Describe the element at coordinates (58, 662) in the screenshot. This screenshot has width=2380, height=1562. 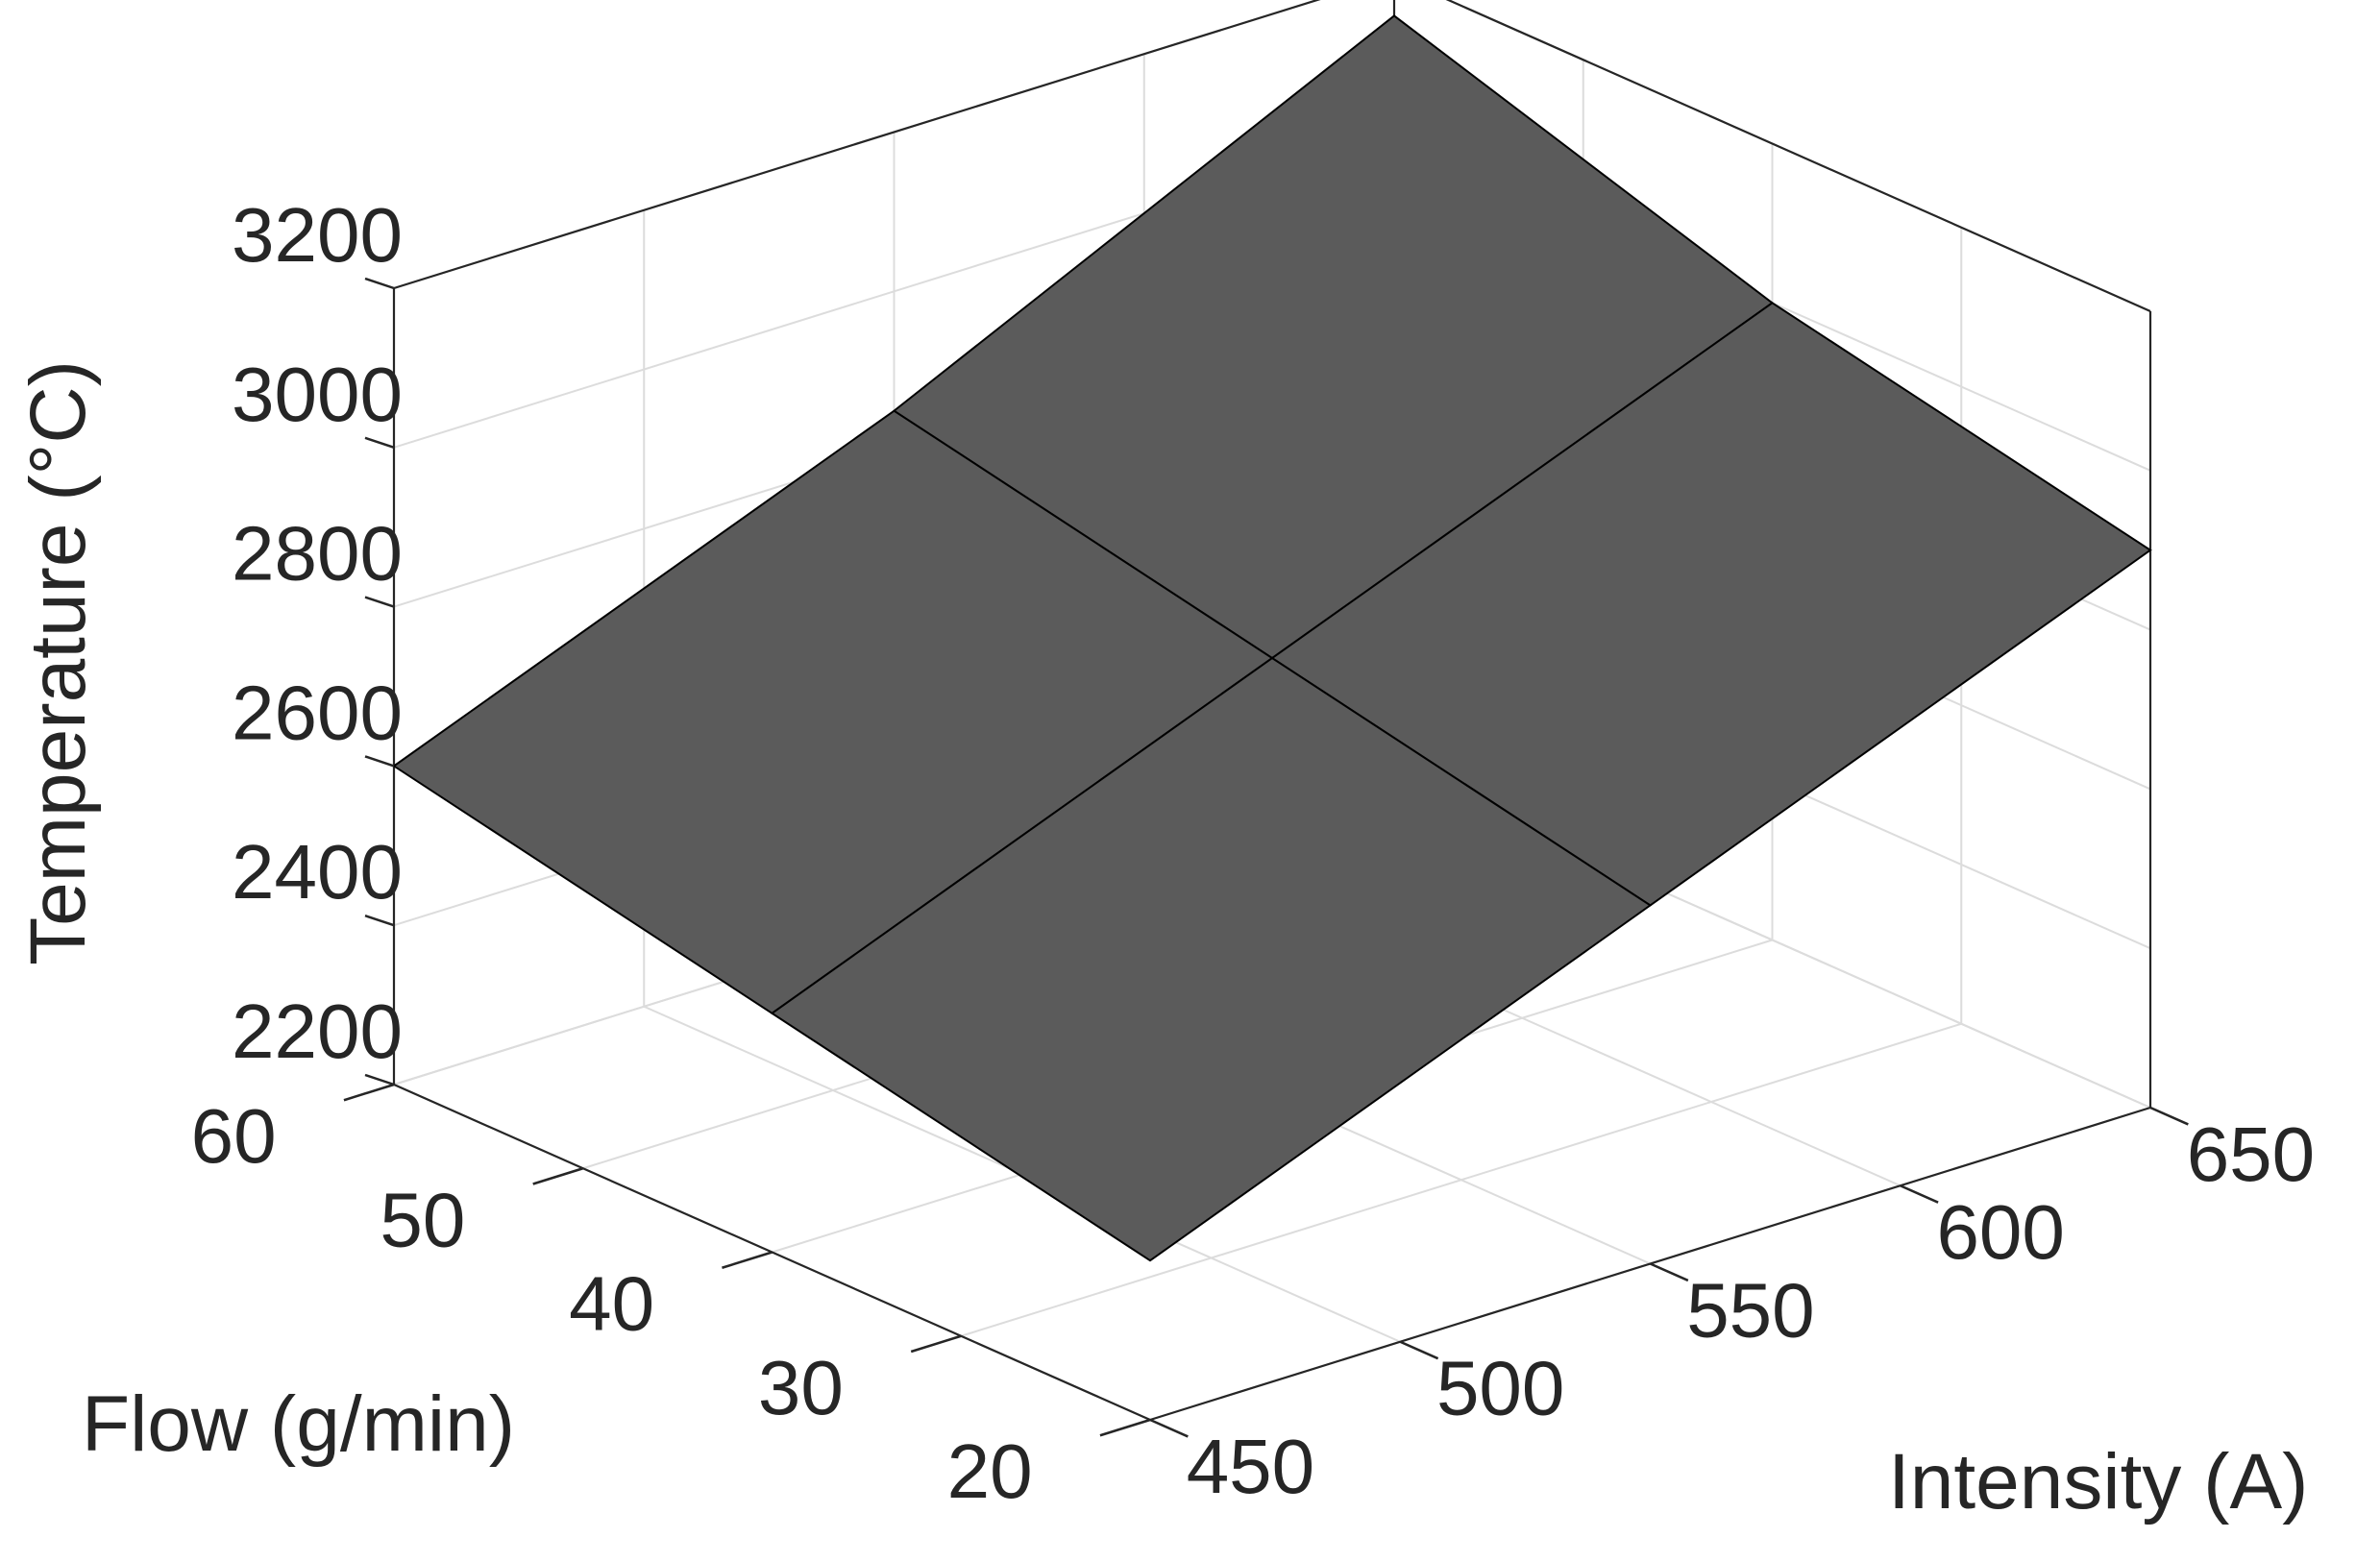
I see `z-axis-label: Temperature (°C)` at that location.